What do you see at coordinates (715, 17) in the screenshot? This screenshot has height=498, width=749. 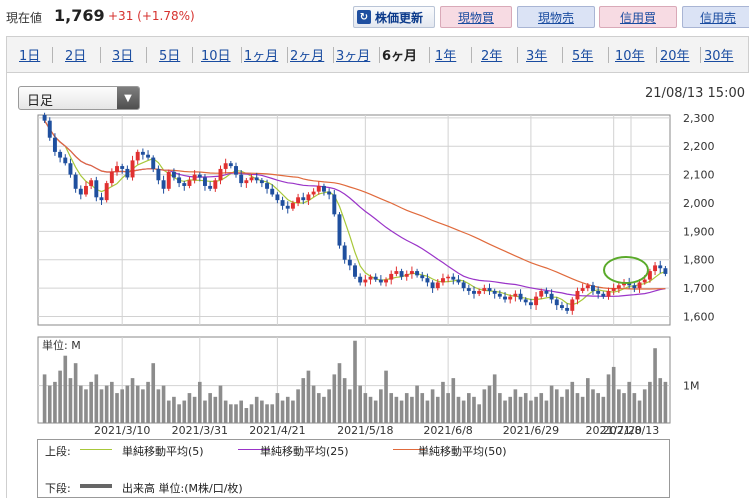 I see `margin-sell-button: 信用売` at bounding box center [715, 17].